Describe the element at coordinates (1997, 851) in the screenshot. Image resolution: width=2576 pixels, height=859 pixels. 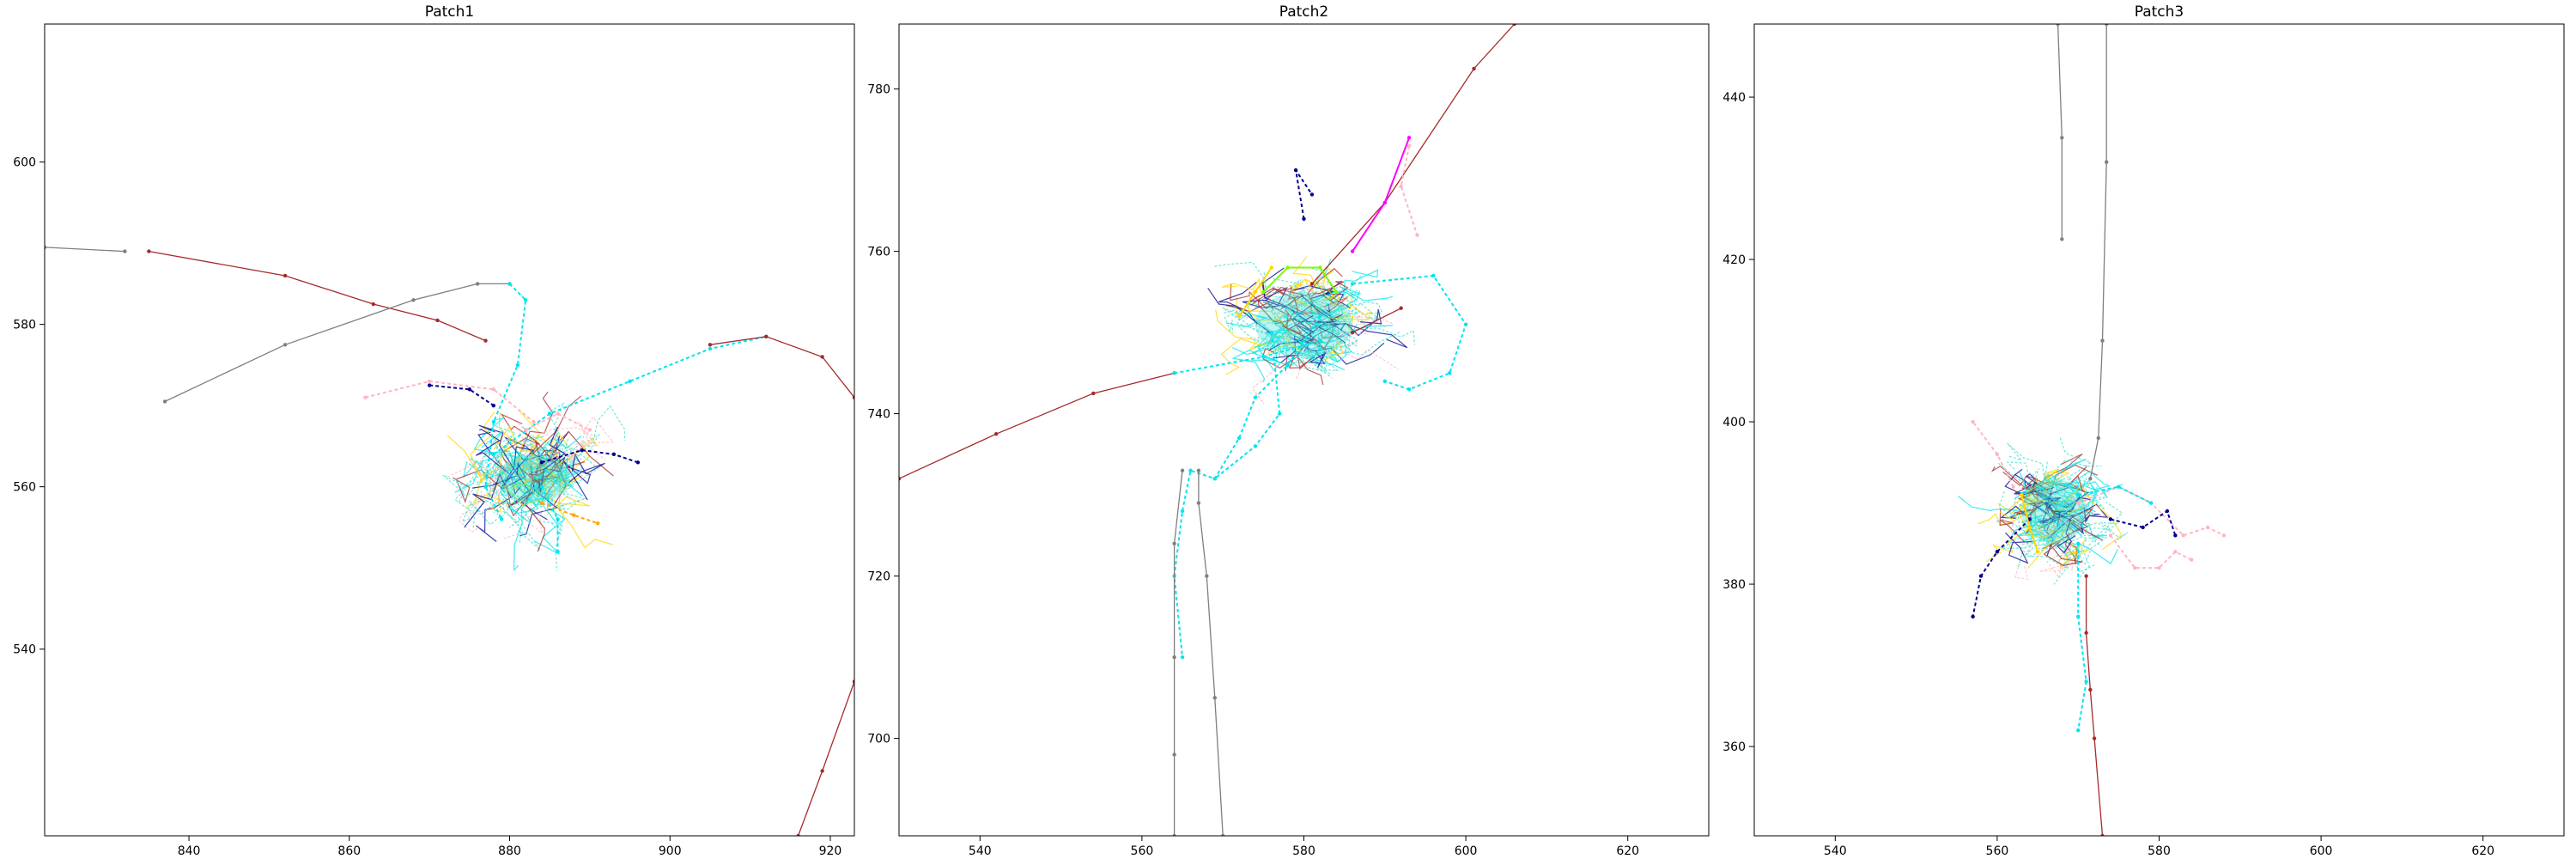
I see `patch3-xtick-label: 560` at that location.